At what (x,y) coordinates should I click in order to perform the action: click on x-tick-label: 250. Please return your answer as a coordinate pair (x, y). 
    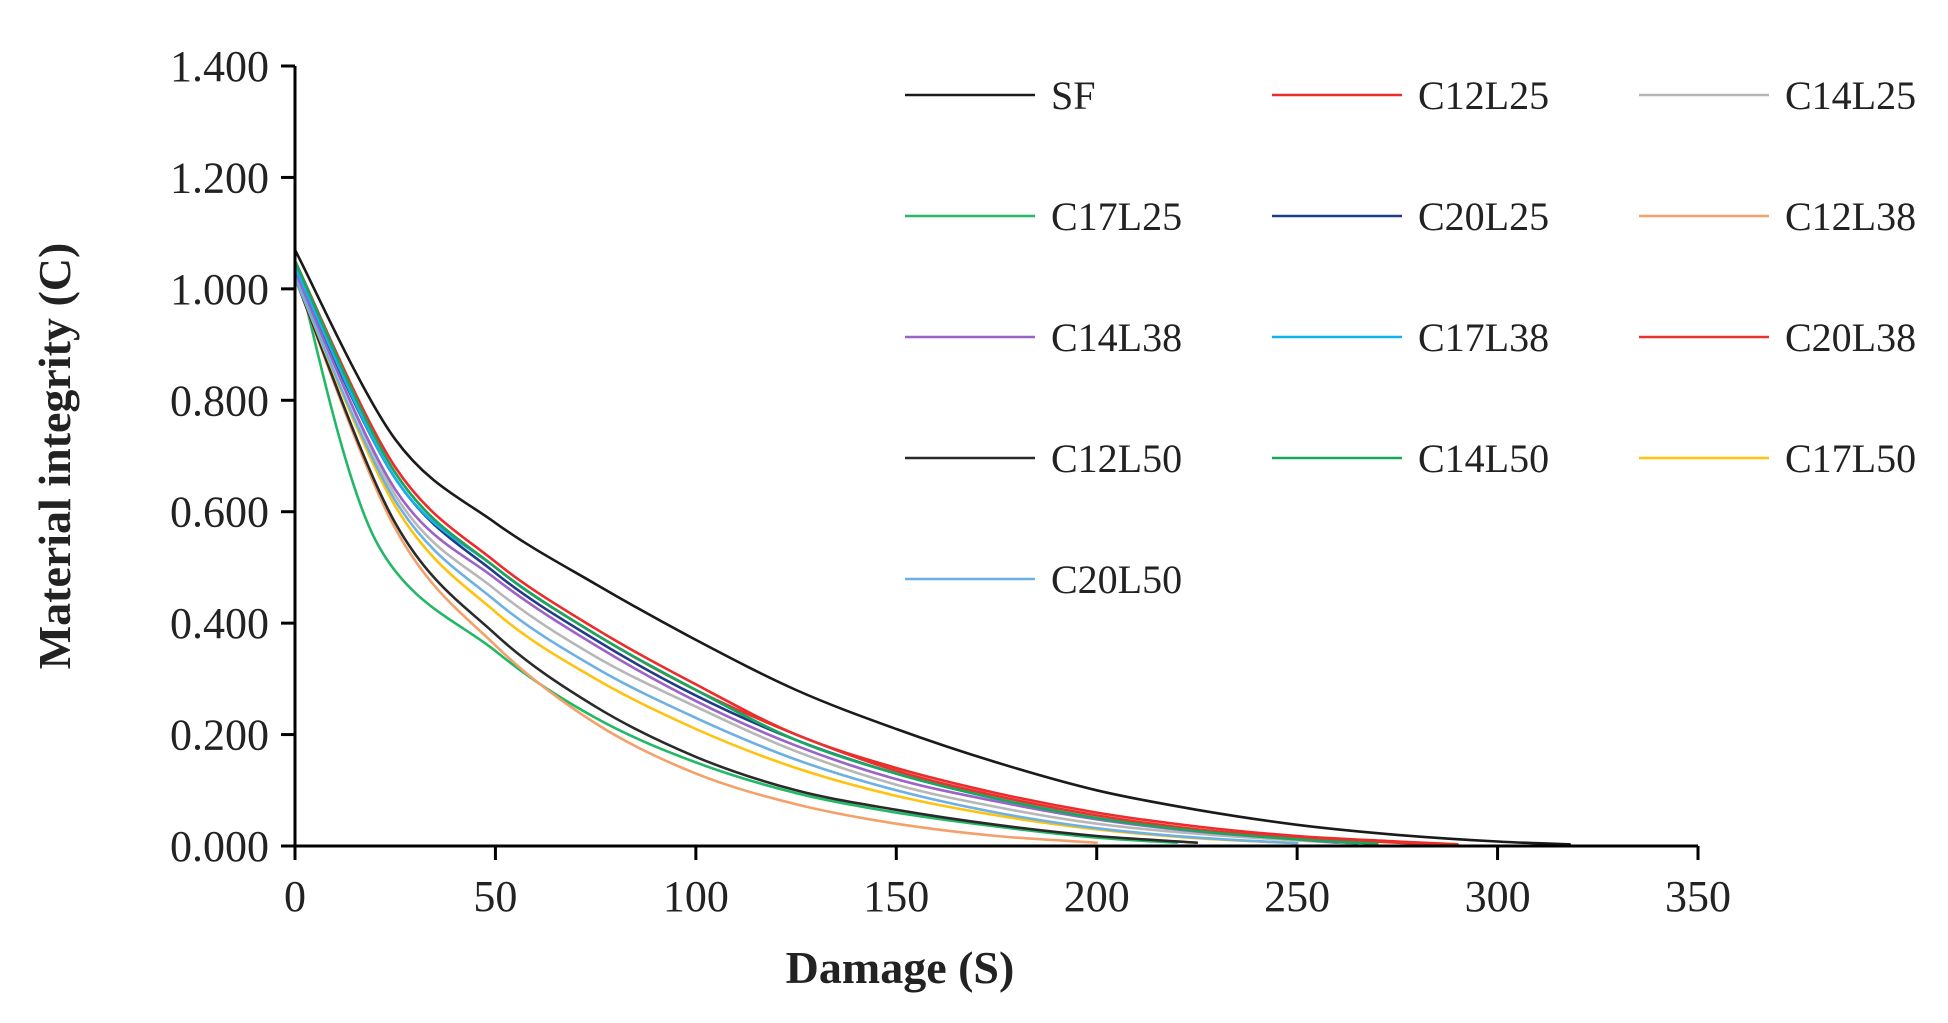
    Looking at the image, I should click on (1297, 896).